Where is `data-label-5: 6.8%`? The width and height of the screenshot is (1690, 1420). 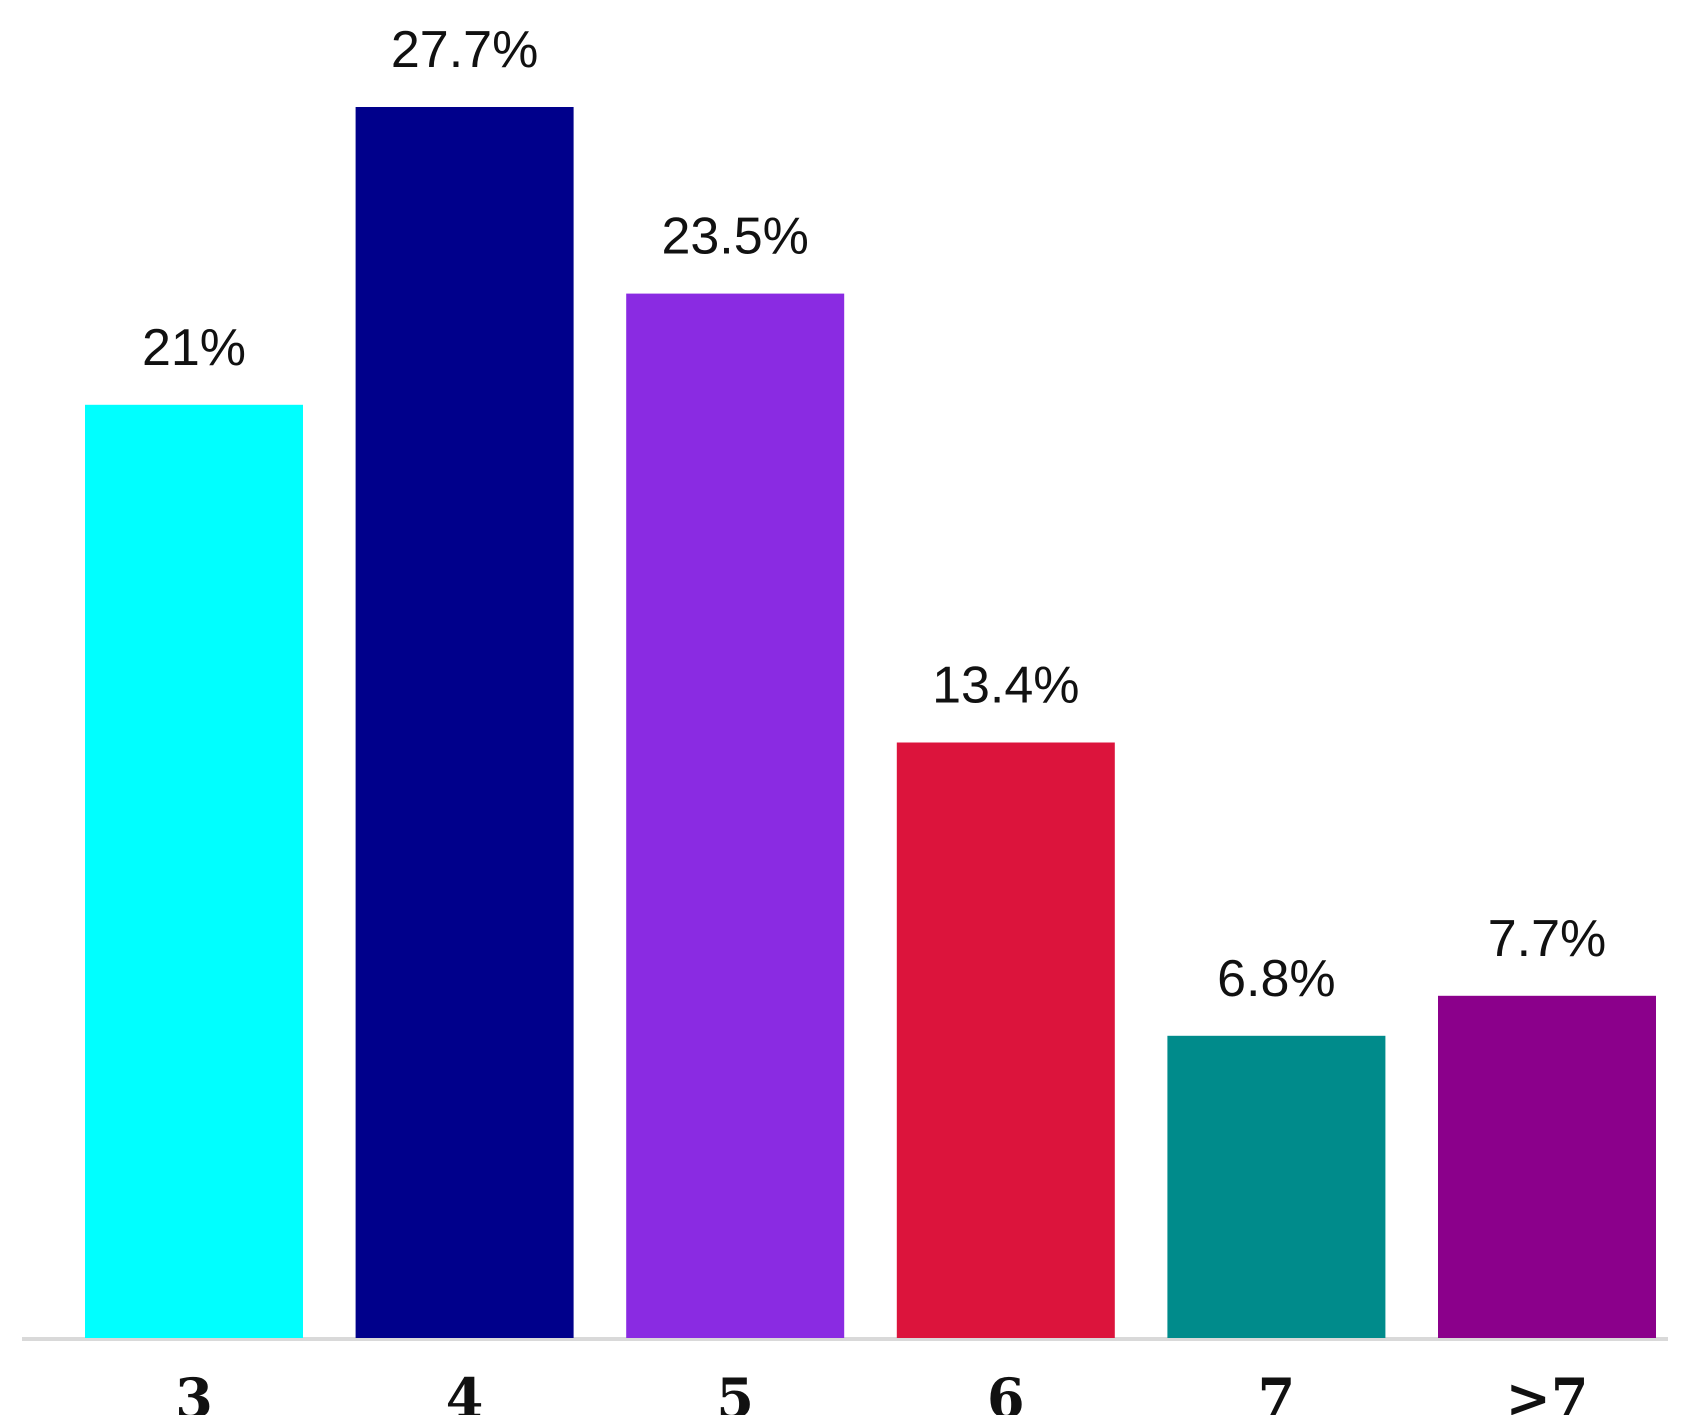 data-label-5: 6.8% is located at coordinates (1276, 979).